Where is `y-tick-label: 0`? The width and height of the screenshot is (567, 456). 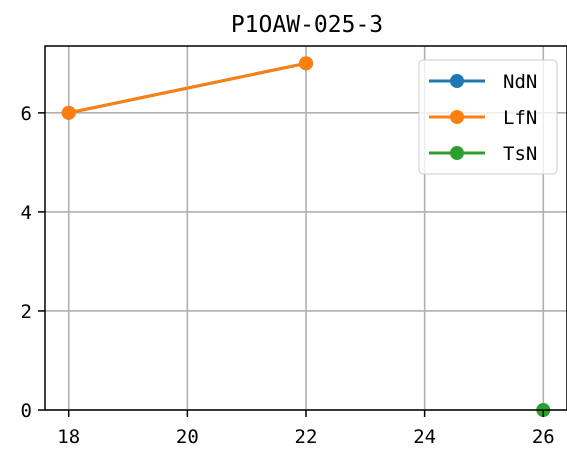
y-tick-label: 0 is located at coordinates (26, 411).